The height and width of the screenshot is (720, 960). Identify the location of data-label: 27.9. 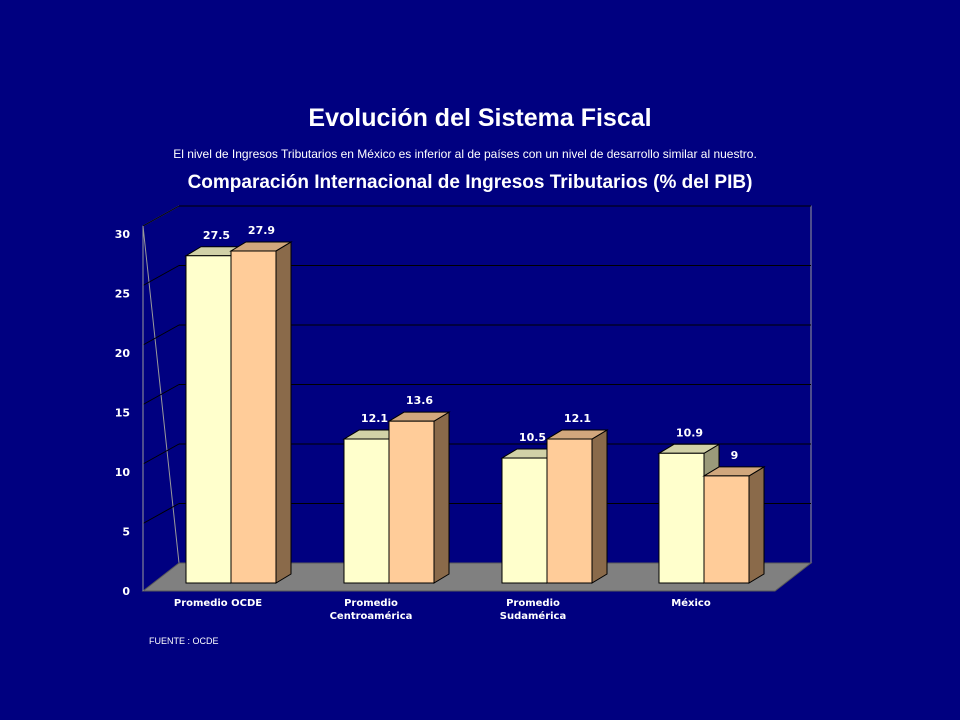
(261, 230).